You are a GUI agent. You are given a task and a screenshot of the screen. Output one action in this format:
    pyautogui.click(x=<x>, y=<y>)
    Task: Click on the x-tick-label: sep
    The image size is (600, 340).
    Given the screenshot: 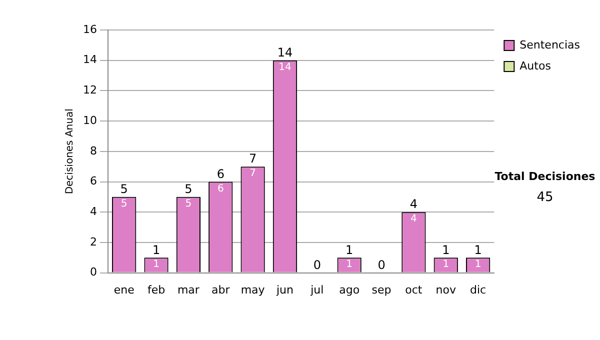 What is the action you would take?
    pyautogui.click(x=382, y=289)
    